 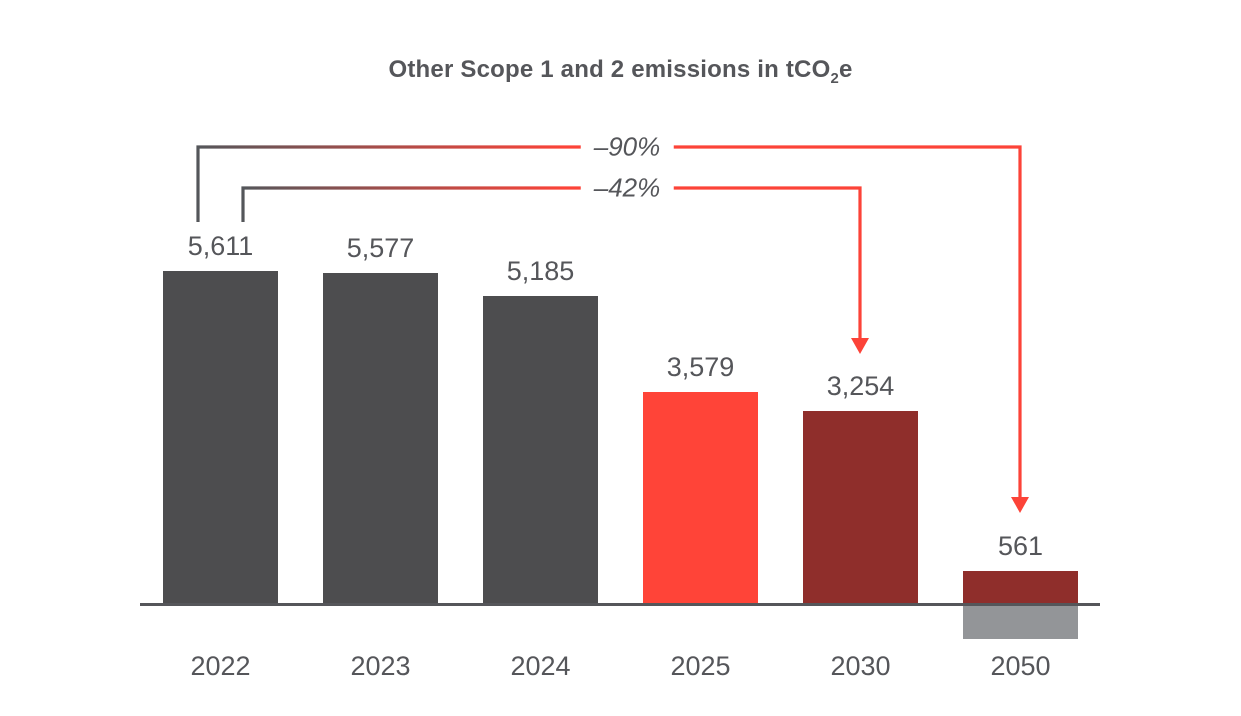 What do you see at coordinates (1020, 666) in the screenshot?
I see `x-axis-label-2050: 2050` at bounding box center [1020, 666].